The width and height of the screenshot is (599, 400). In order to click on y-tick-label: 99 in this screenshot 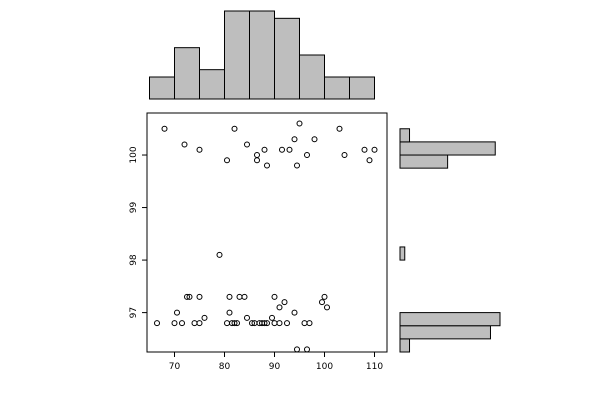, I will do `click(134, 208)`.